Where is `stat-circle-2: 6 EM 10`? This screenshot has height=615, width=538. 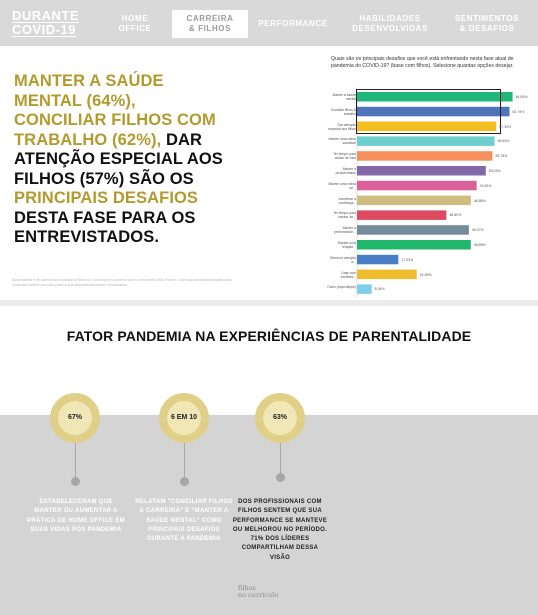 stat-circle-2: 6 EM 10 is located at coordinates (184, 418).